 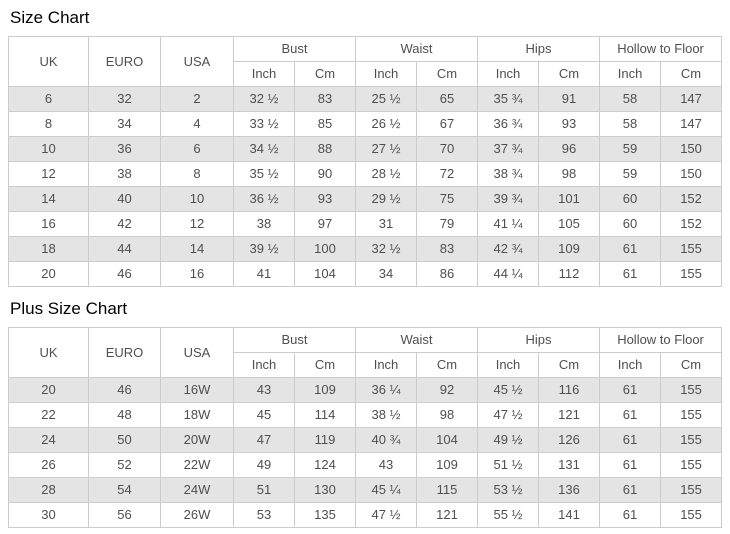 I want to click on table-cell: 98, so click(x=569, y=174).